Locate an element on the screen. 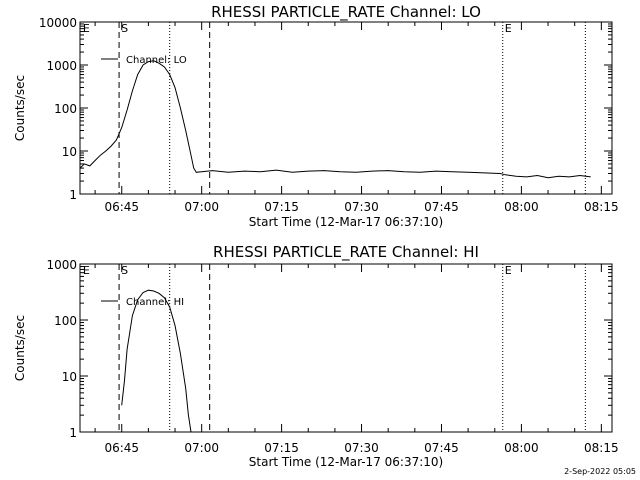 The image size is (640, 480). y-tick-label: 10000 is located at coordinates (58, 23).